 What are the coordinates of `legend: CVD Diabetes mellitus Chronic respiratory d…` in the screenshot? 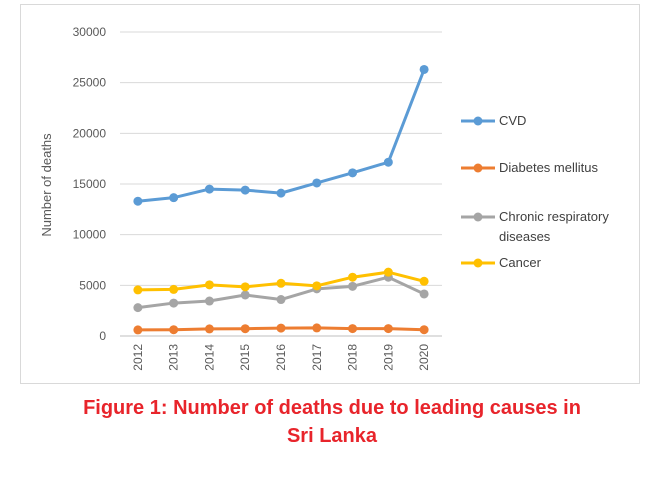 It's located at (535, 191).